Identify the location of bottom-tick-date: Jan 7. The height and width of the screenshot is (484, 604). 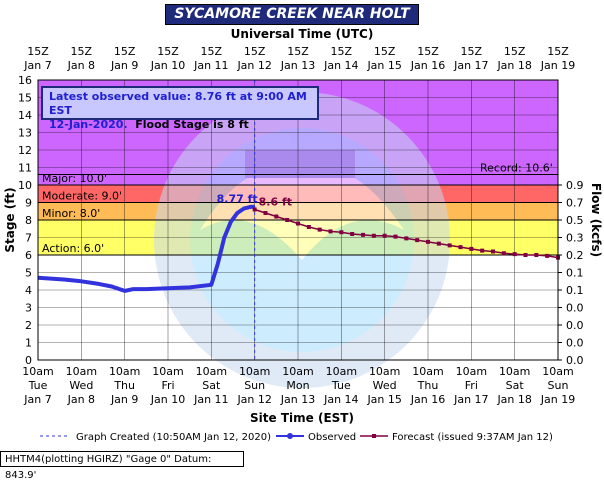
(37, 399).